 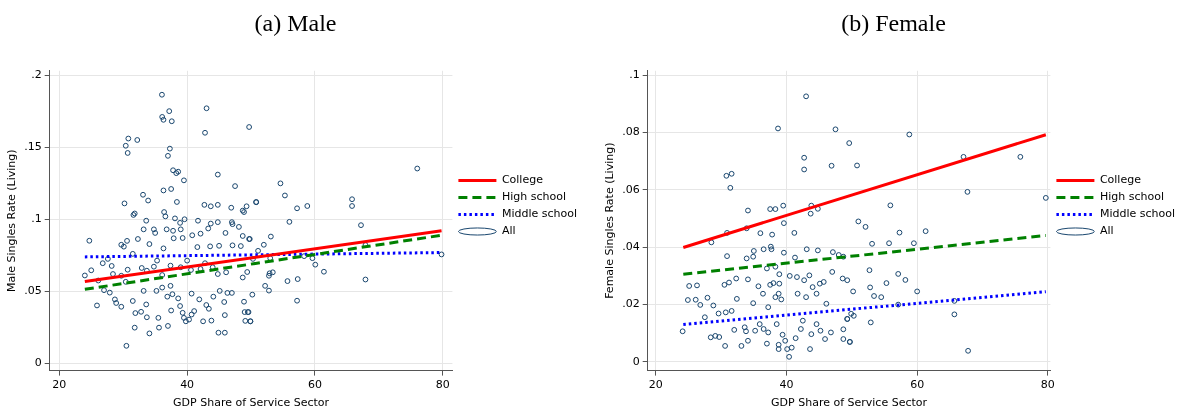 What do you see at coordinates (33, 147) in the screenshot?
I see `y-tick-label: .15` at bounding box center [33, 147].